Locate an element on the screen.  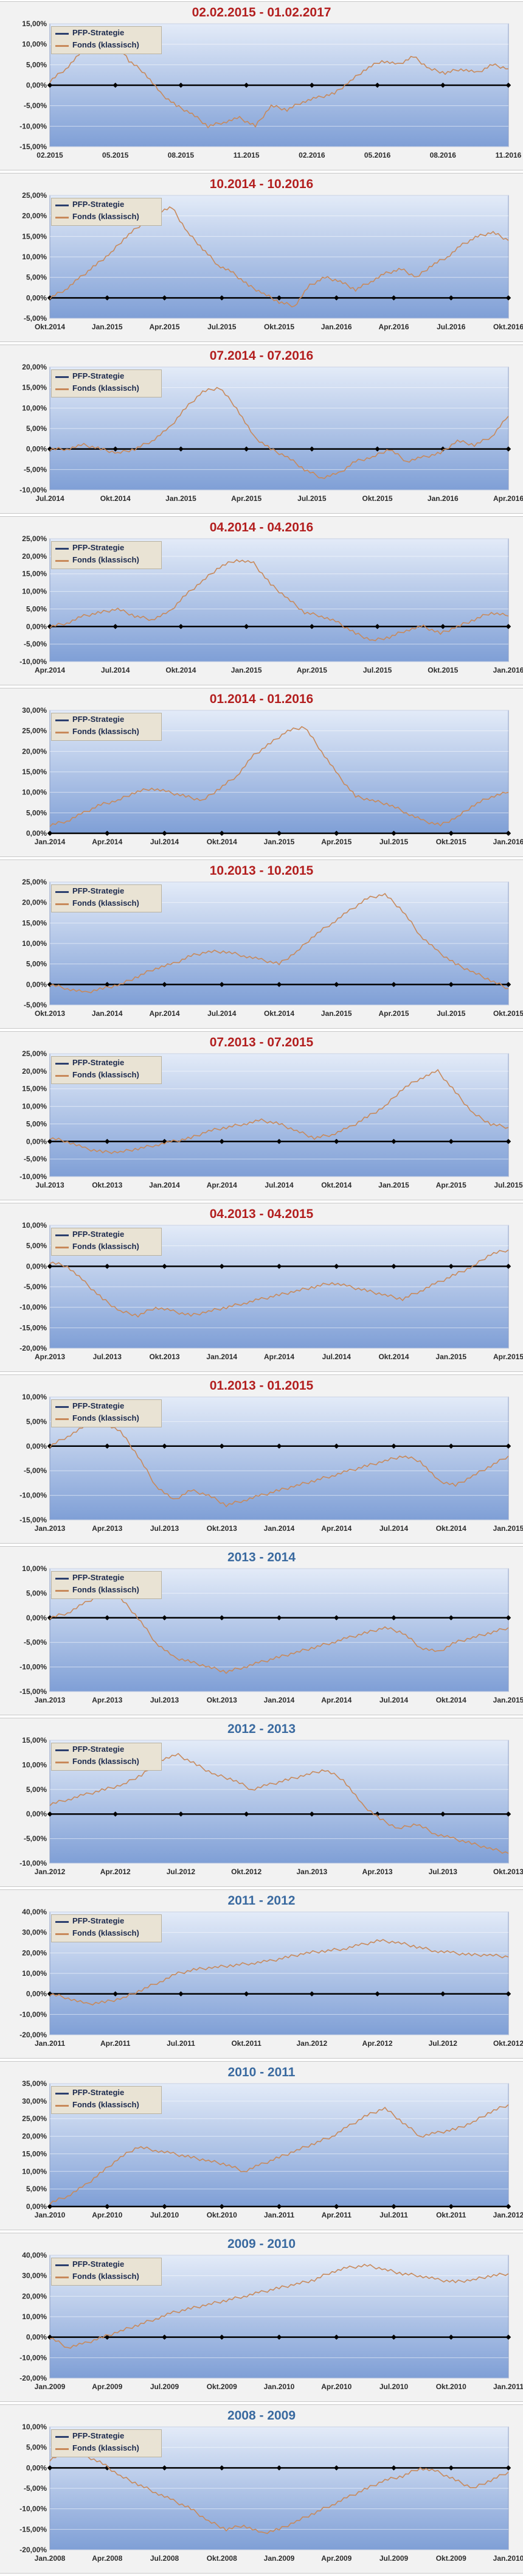
y-tick-label: -15,00% is located at coordinates (33, 1691).